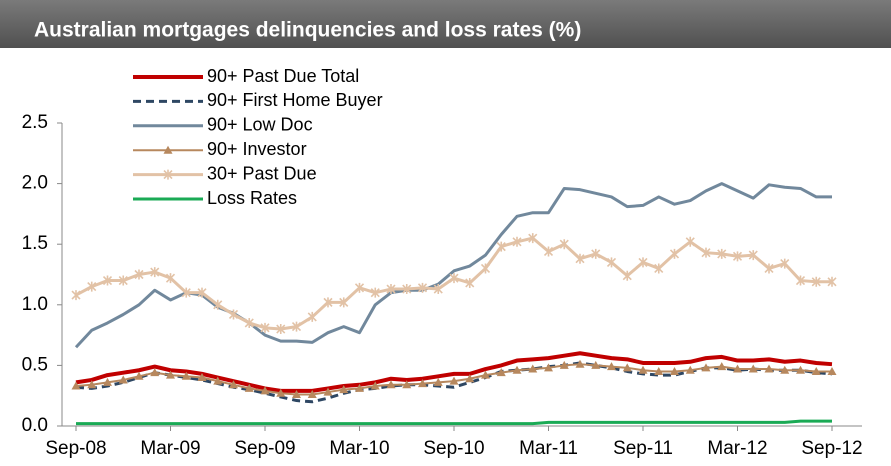  I want to click on y-tick-label: 0.0, so click(35, 425).